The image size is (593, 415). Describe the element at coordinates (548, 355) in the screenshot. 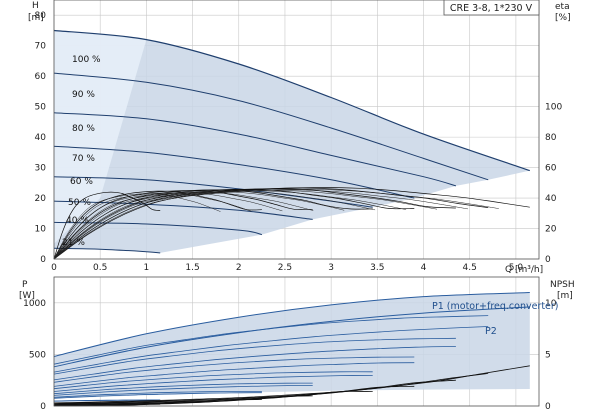

I see `npsh-tick-label: 5` at that location.